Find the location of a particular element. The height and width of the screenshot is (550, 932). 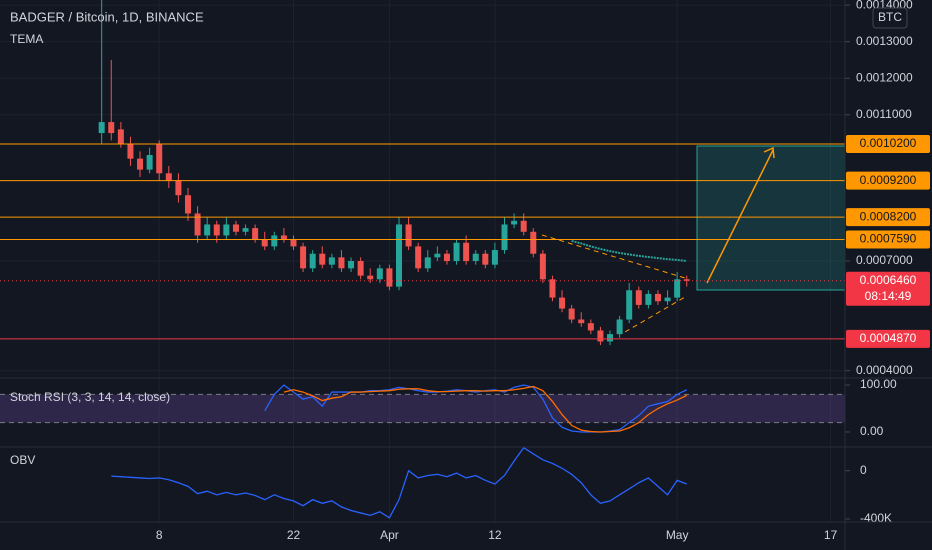

y-tick-label: 0.0011000 is located at coordinates (884, 114).